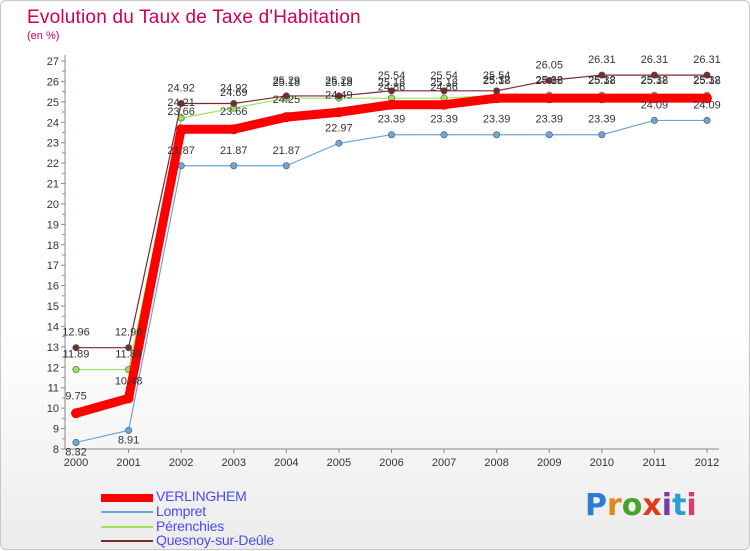  Describe the element at coordinates (181, 511) in the screenshot. I see `legend-label: Lompret` at that location.